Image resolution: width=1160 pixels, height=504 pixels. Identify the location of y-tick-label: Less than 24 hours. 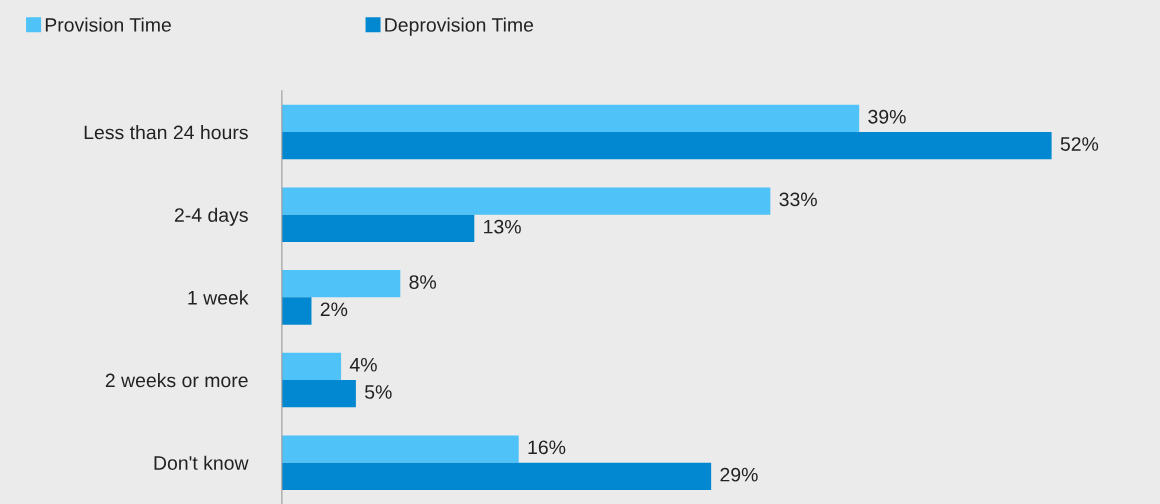
(166, 132).